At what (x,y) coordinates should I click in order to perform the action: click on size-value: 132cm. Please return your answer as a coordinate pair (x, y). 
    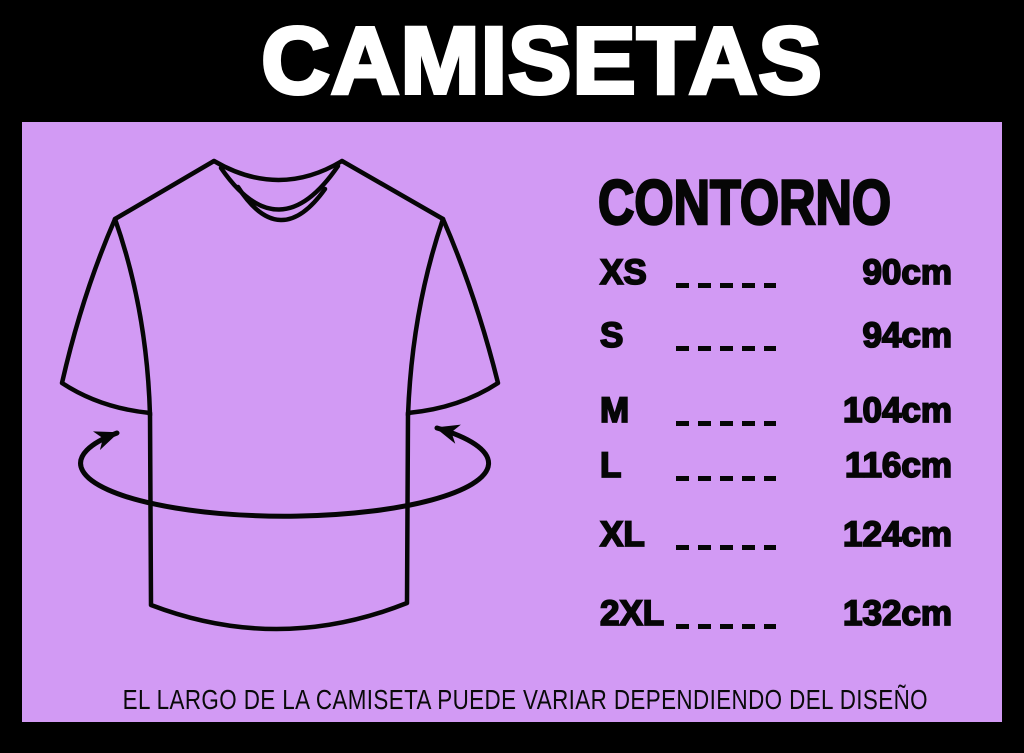
    Looking at the image, I should click on (897, 613).